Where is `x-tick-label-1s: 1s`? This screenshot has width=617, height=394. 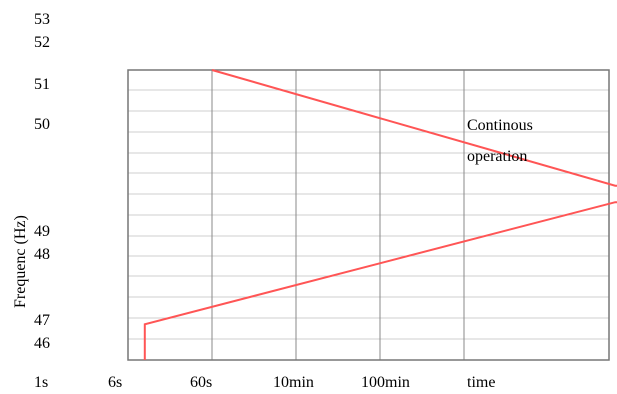
x-tick-label-1s: 1s is located at coordinates (41, 382).